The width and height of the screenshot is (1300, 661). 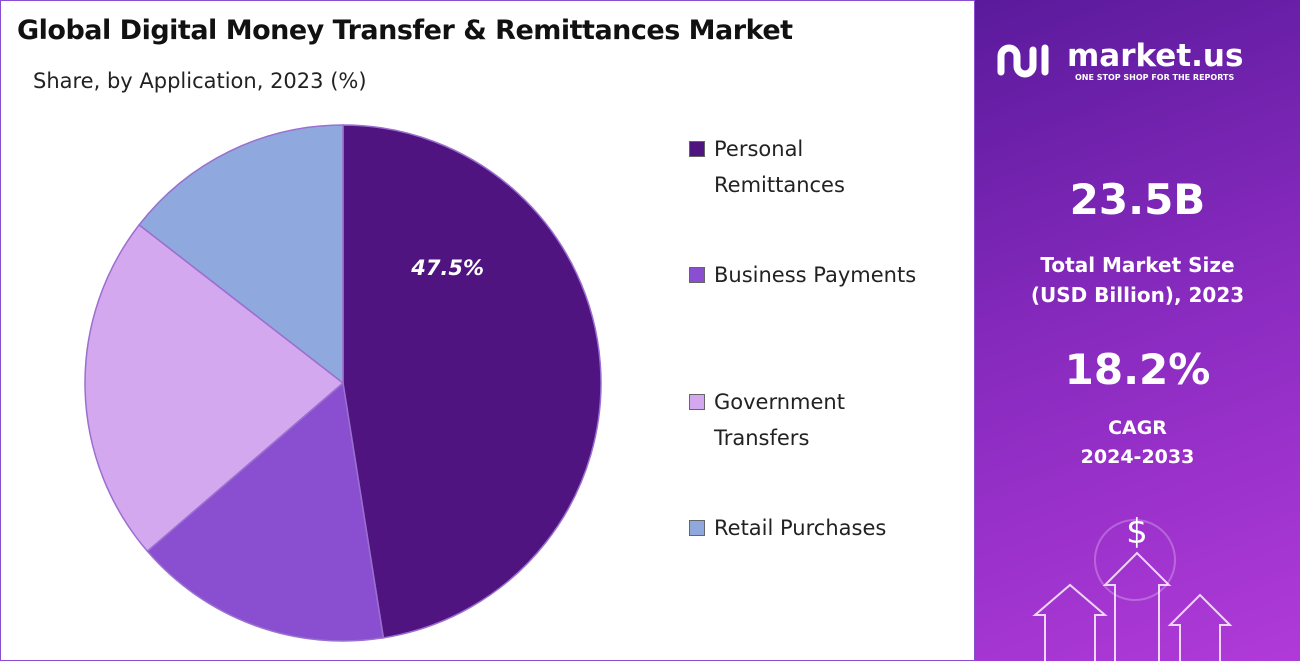 I want to click on legend-label: Retail Purchases, so click(x=800, y=528).